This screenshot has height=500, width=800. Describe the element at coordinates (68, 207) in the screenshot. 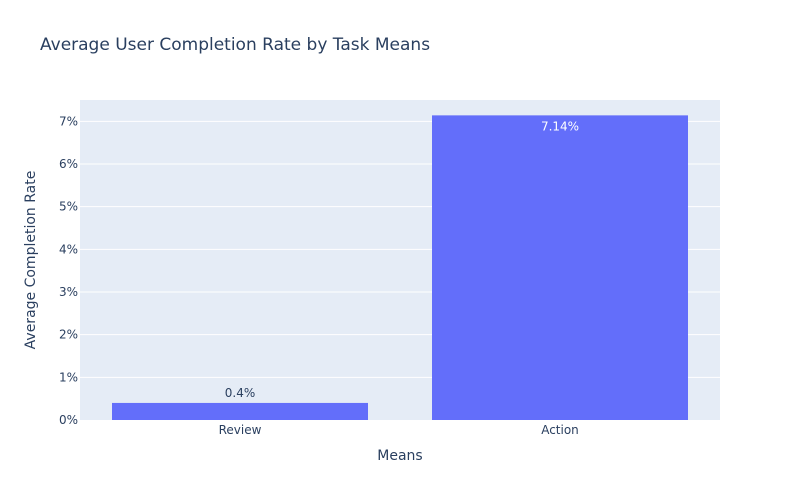

I see `y-tick-label: 5%` at that location.